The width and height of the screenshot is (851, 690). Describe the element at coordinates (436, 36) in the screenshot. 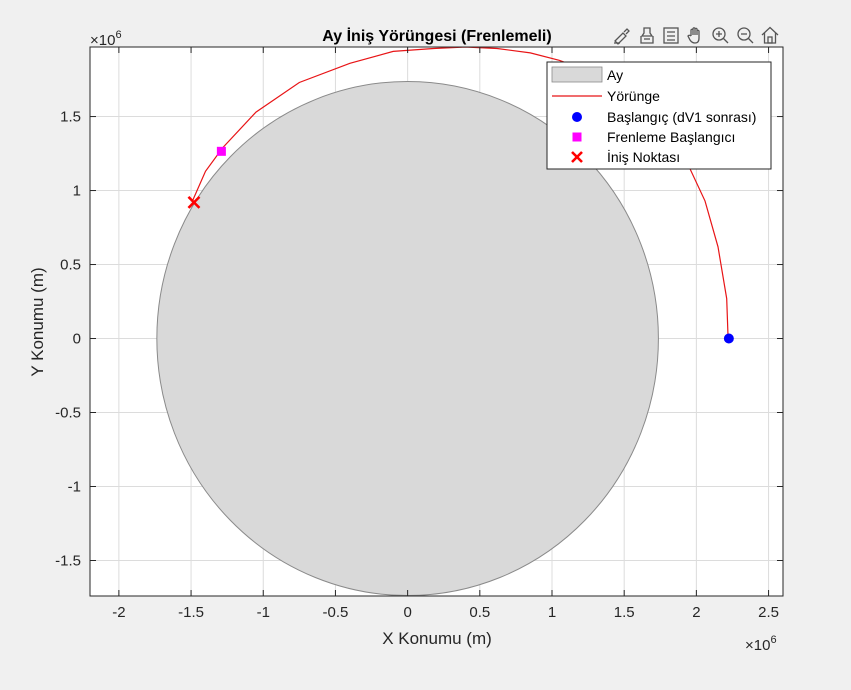

I see `chart-title: Ay İniş Yörüngesi (Frenlemeli)` at that location.